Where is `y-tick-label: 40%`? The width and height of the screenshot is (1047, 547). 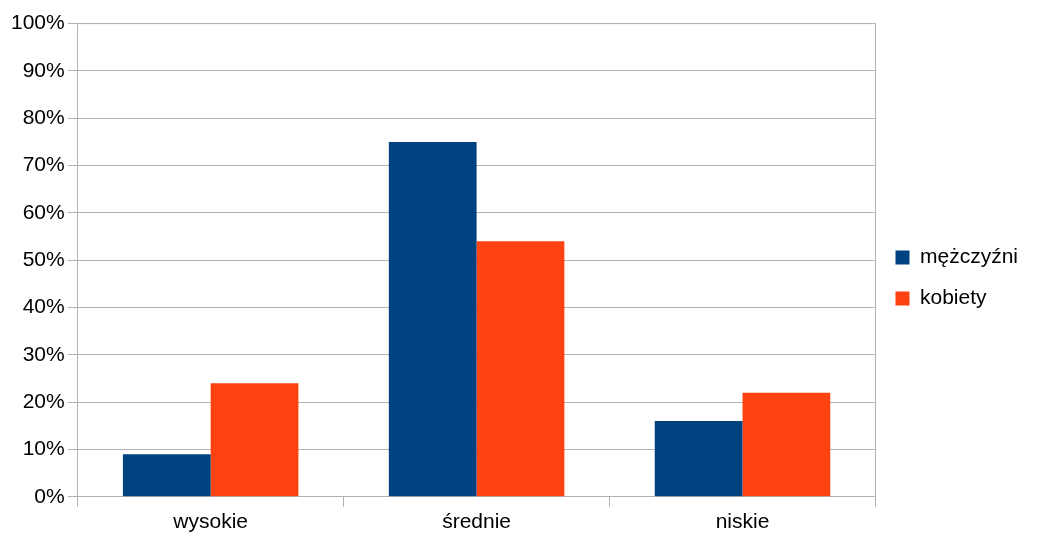
y-tick-label: 40% is located at coordinates (43, 306).